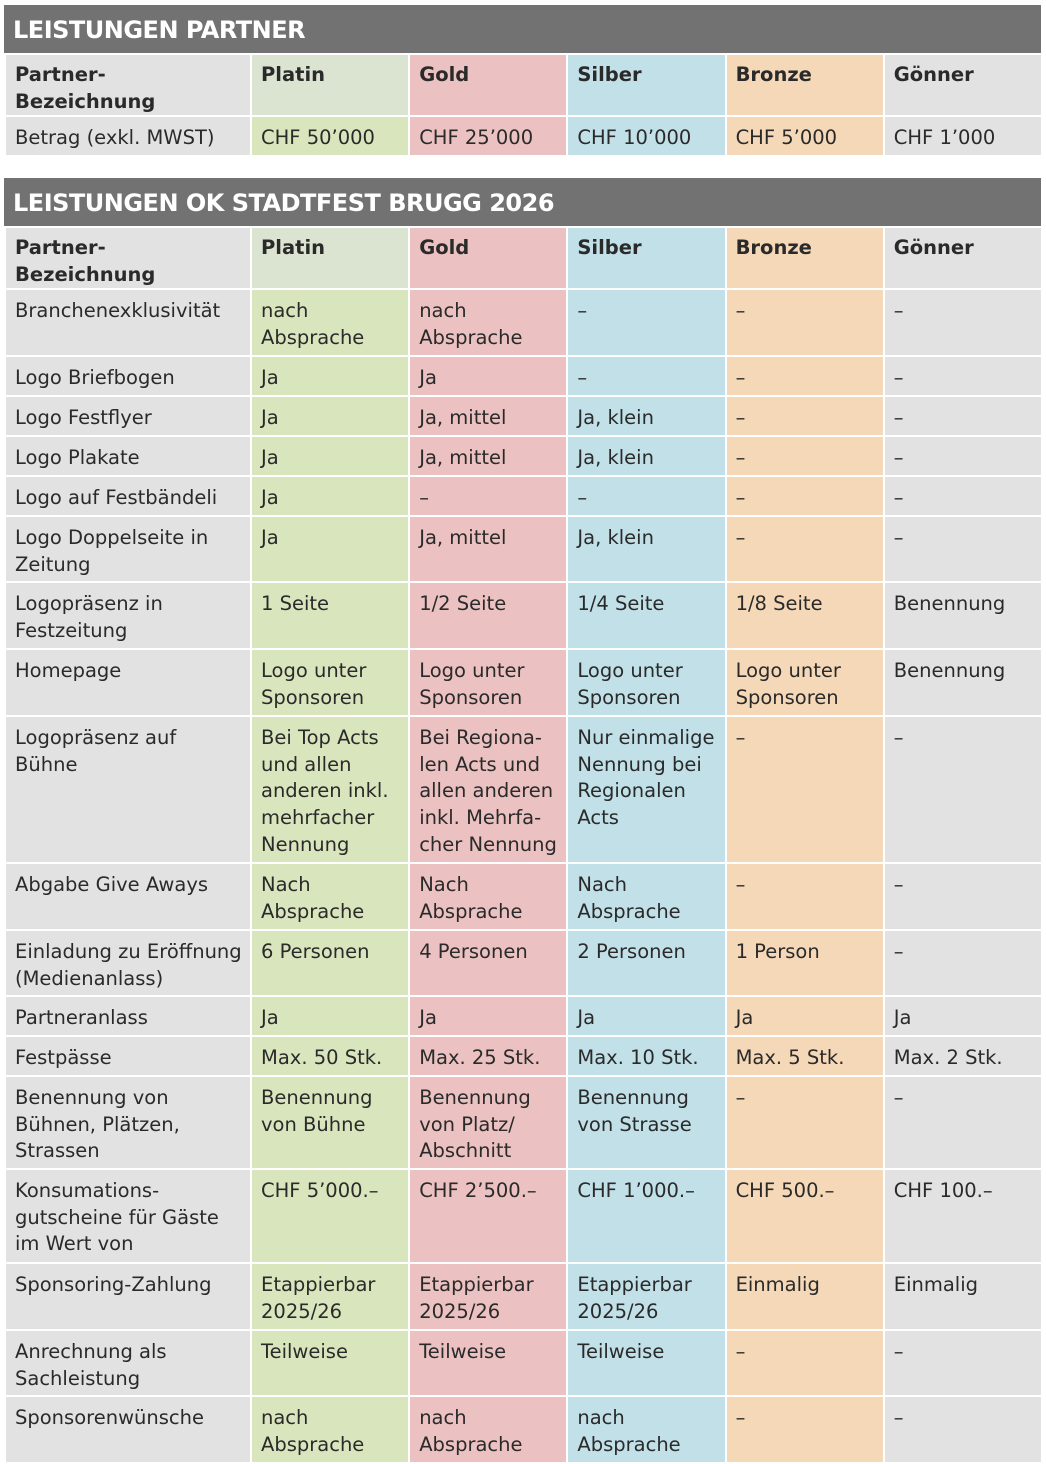 The width and height of the screenshot is (1046, 1464). Describe the element at coordinates (128, 416) in the screenshot. I see `row-label: Logo Festflyer` at that location.